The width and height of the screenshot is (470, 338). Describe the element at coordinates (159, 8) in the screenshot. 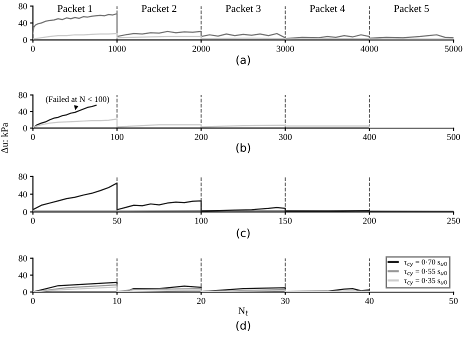

I see `annotation: Packet 2` at that location.